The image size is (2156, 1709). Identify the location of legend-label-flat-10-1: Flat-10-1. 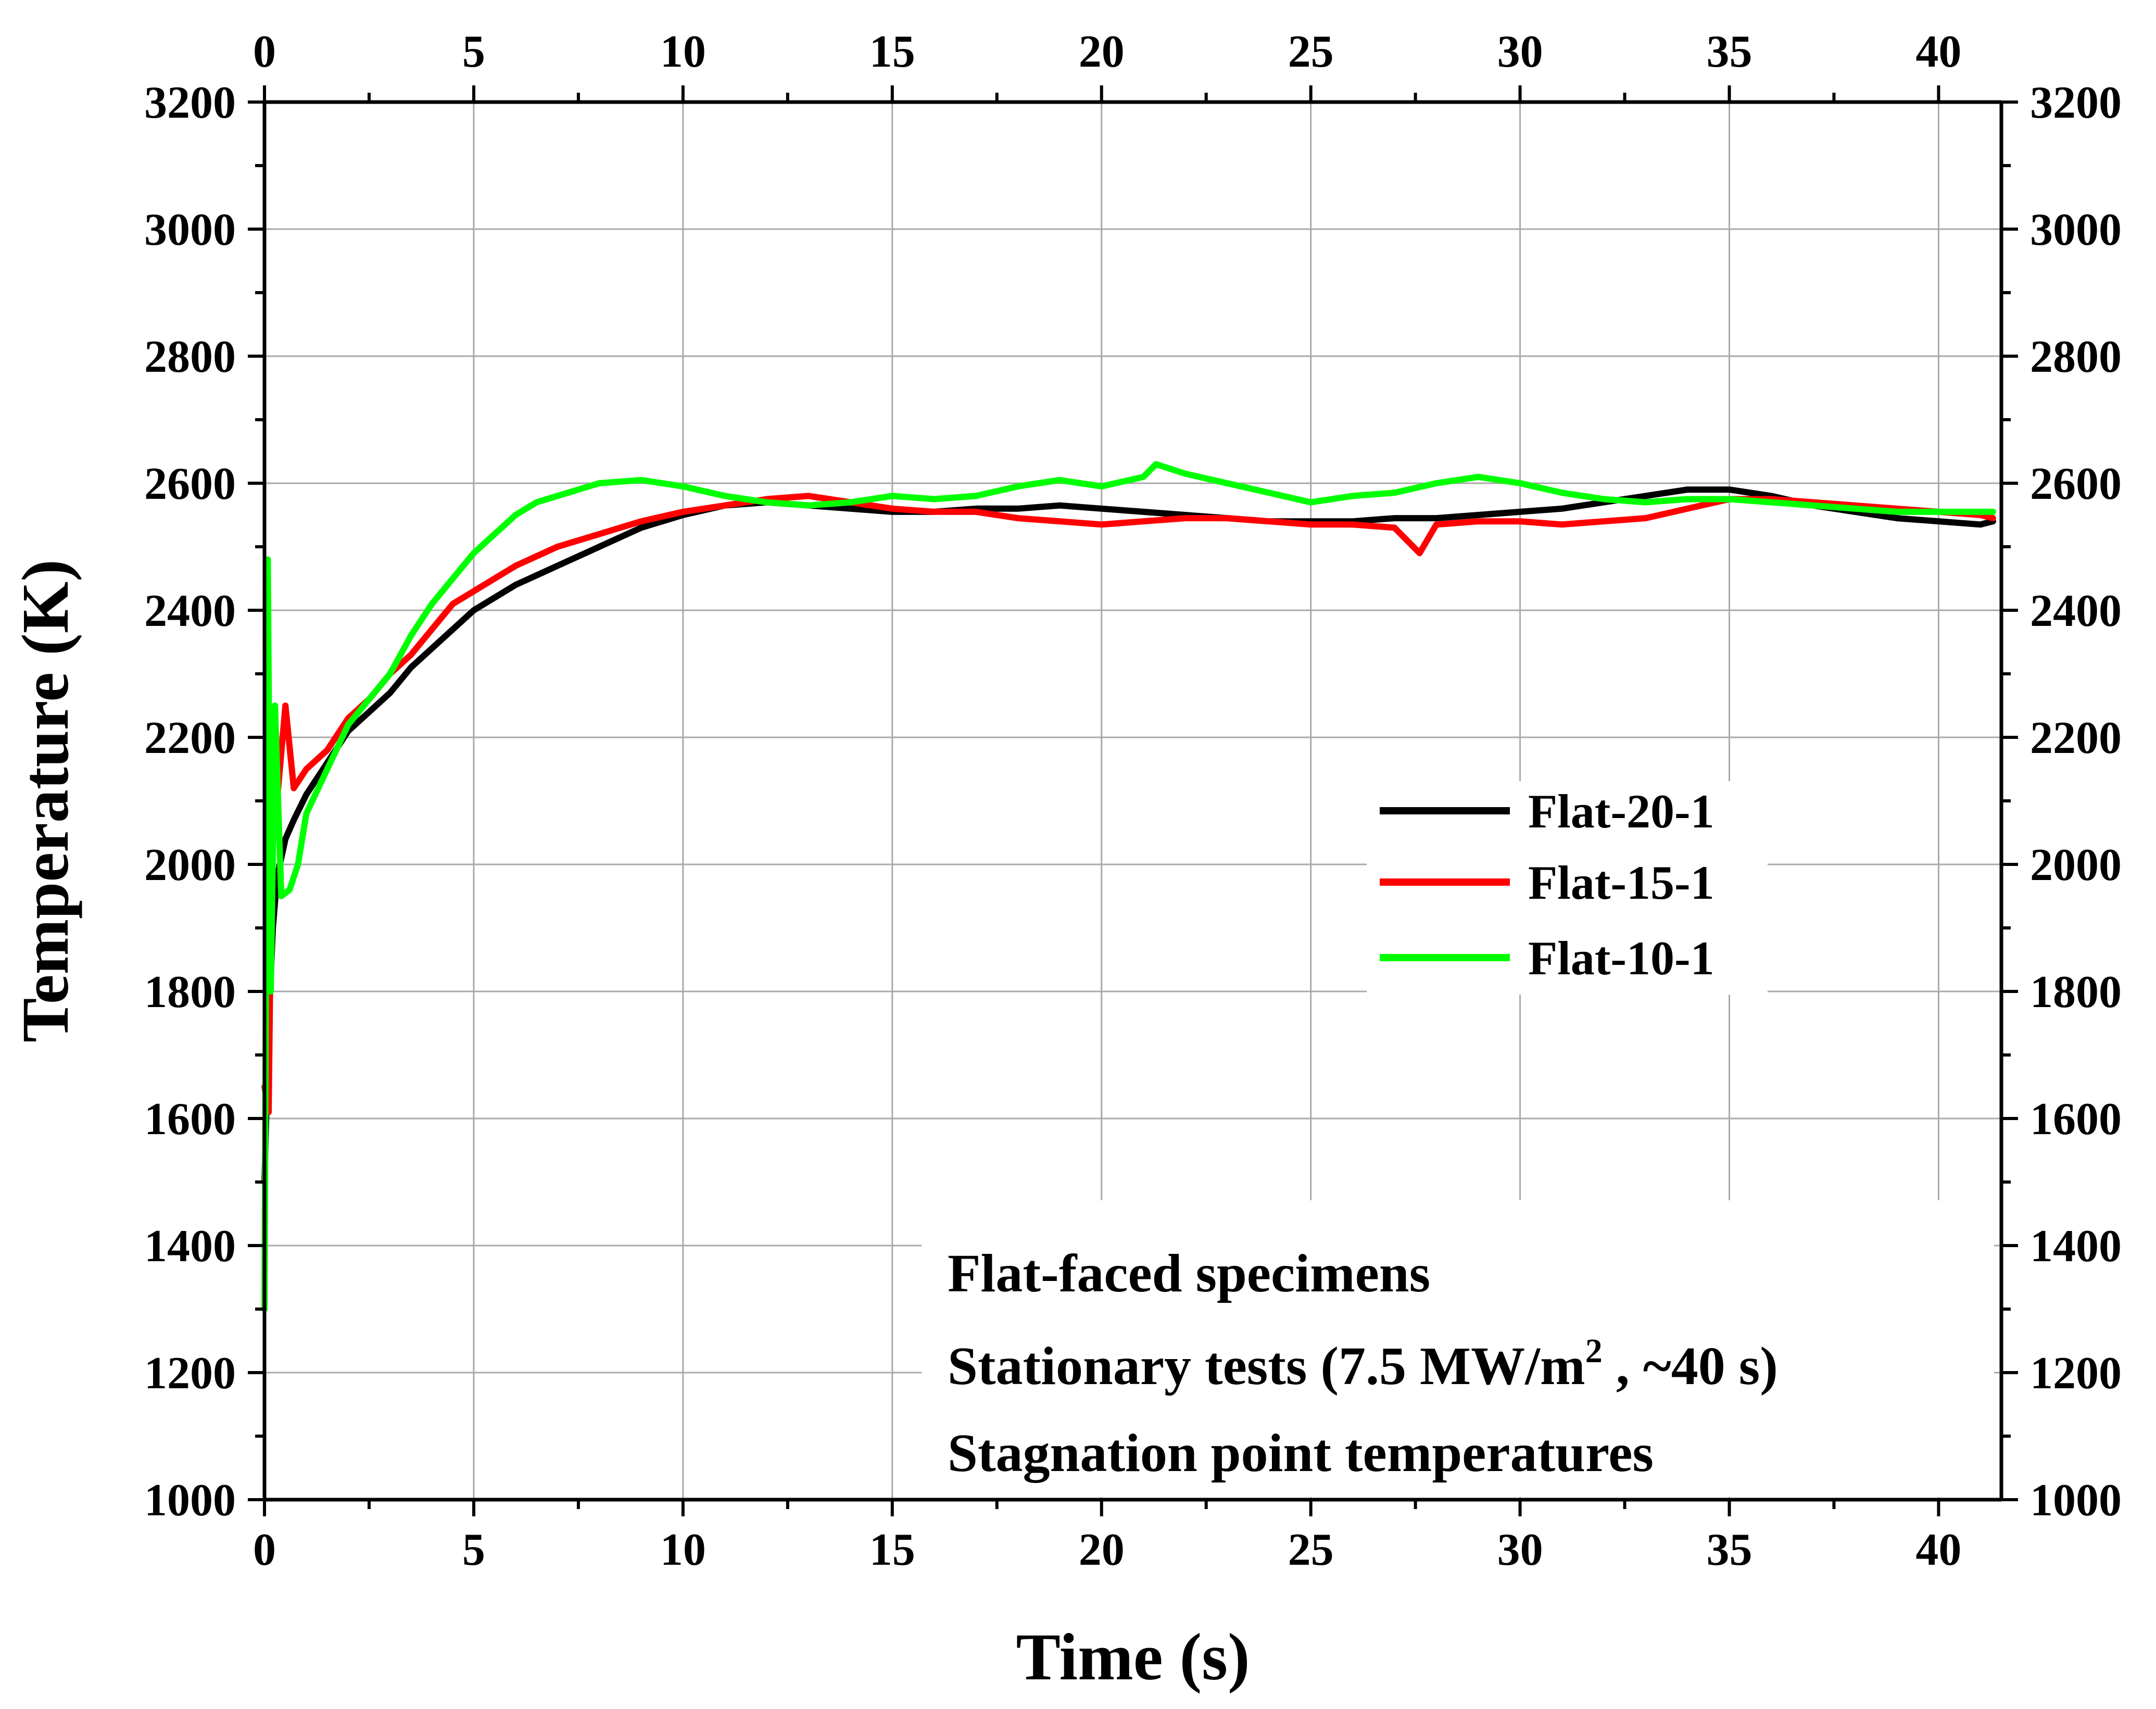
(1621, 959).